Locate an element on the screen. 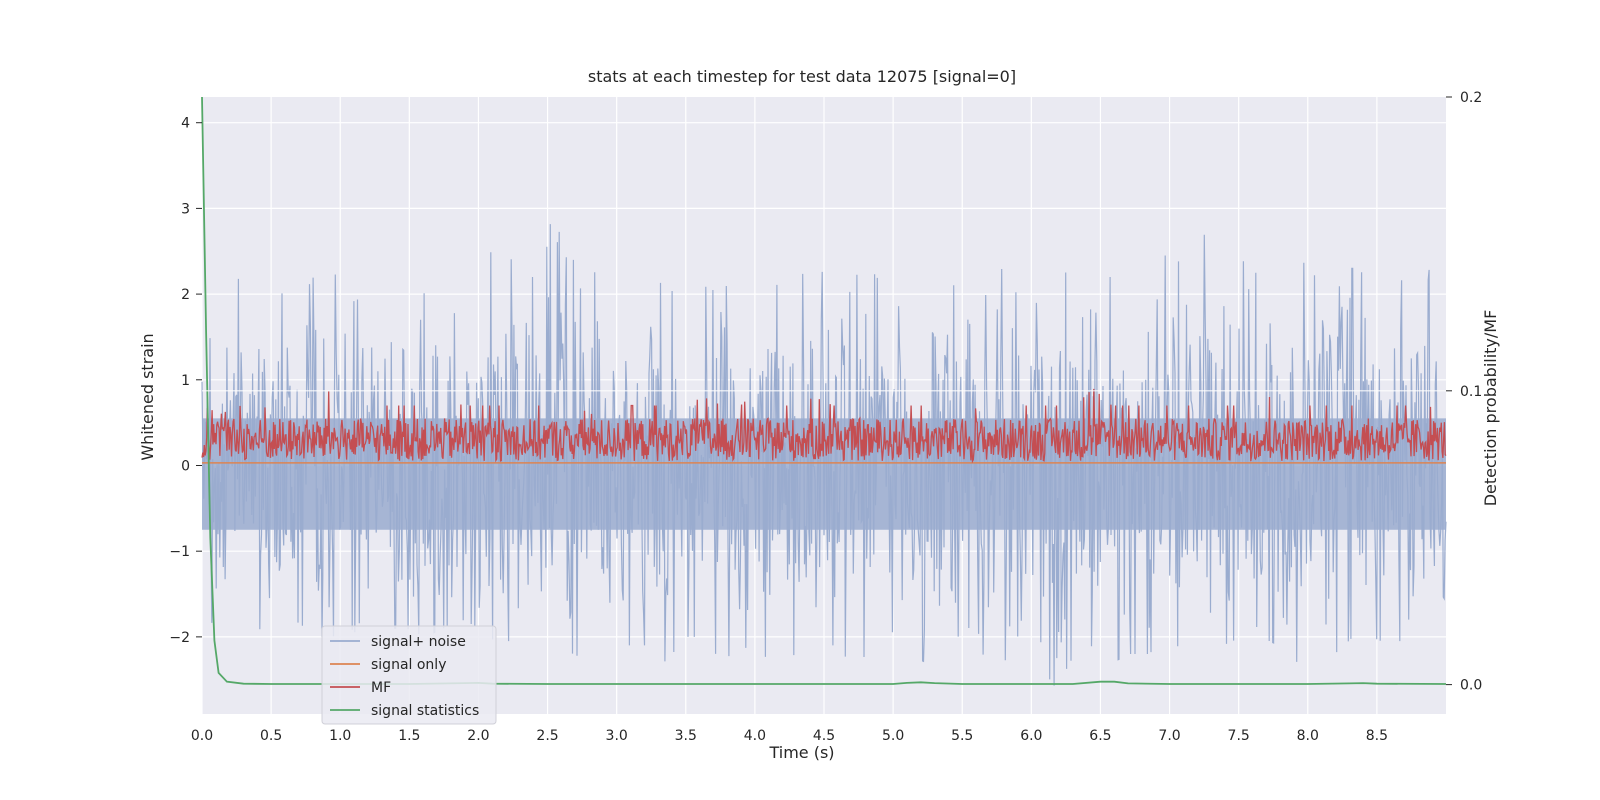 This screenshot has height=800, width=1600. x-tick-label: 5.0 is located at coordinates (893, 736).